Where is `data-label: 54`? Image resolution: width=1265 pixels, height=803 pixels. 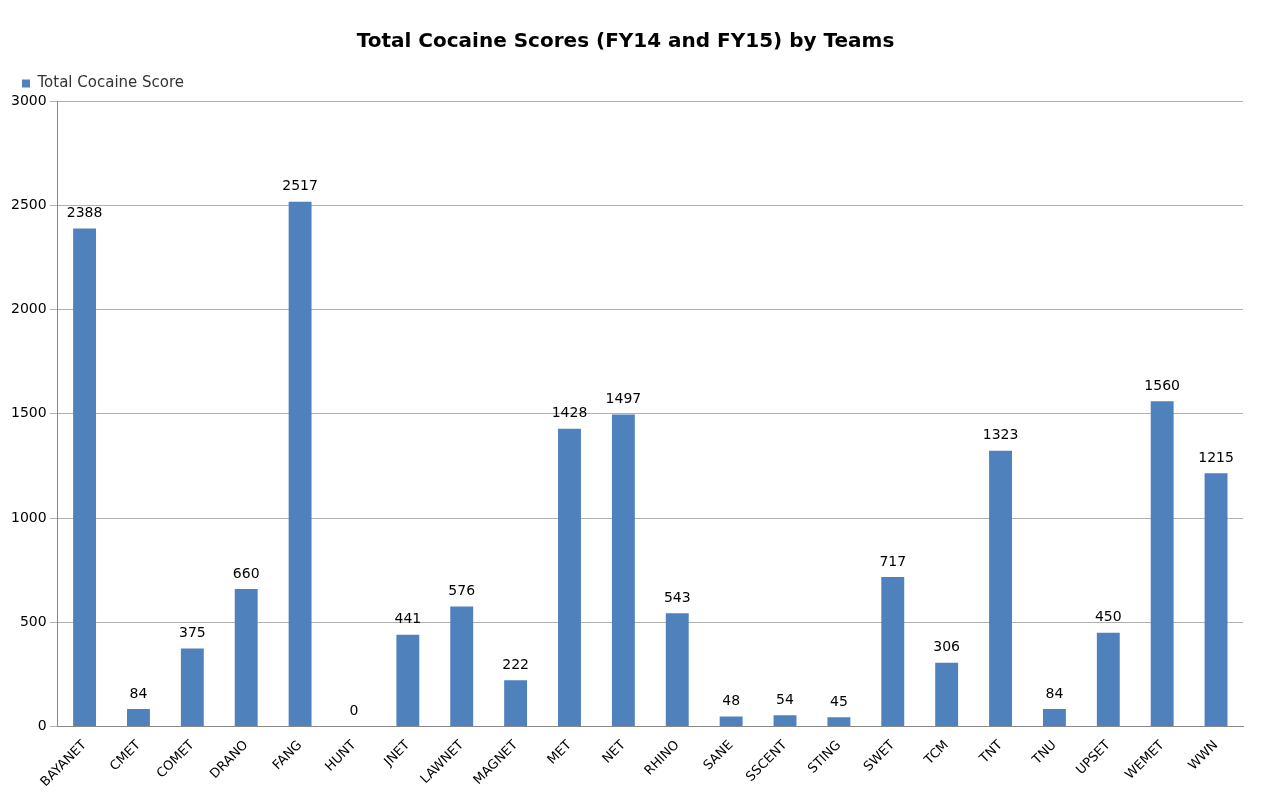 data-label: 54 is located at coordinates (785, 698).